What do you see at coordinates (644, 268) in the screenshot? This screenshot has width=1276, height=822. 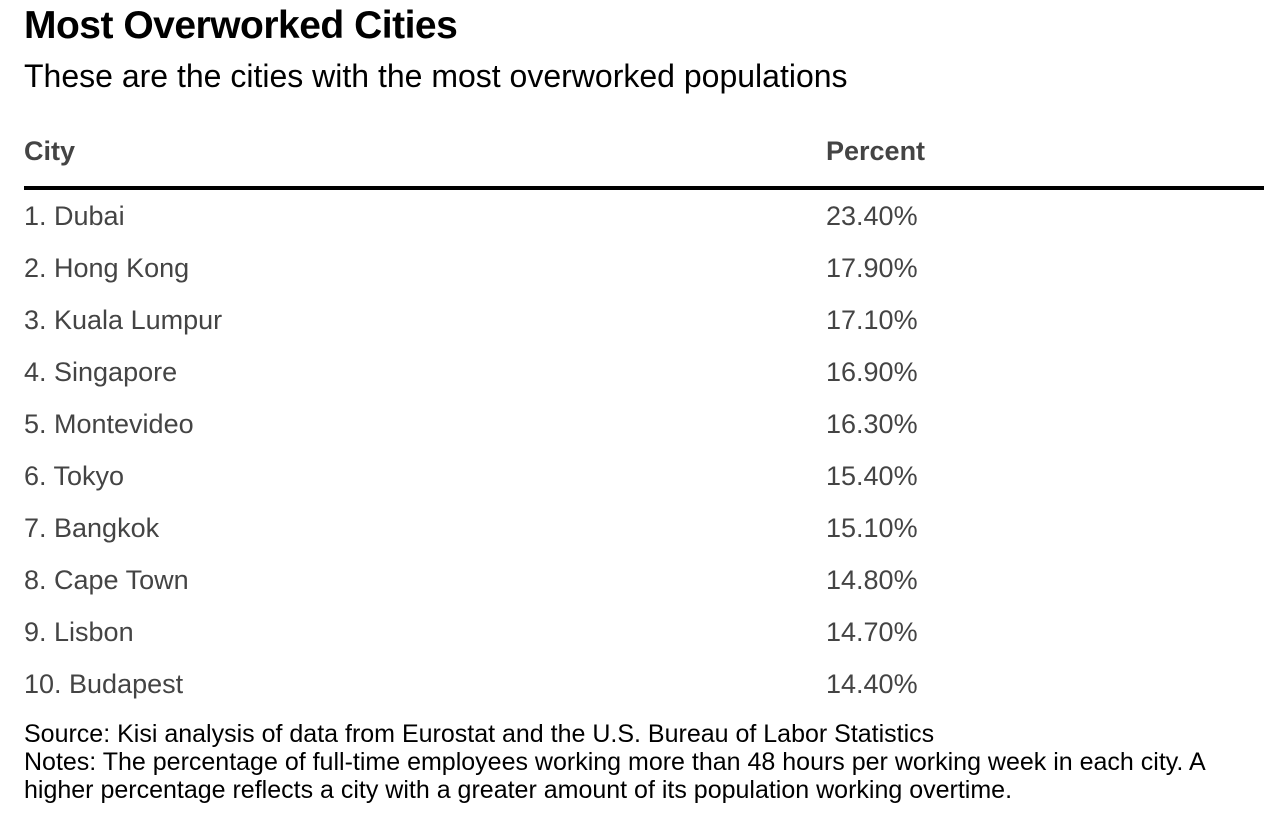 I see `table-row: 2. Hong Kong 17.90%` at bounding box center [644, 268].